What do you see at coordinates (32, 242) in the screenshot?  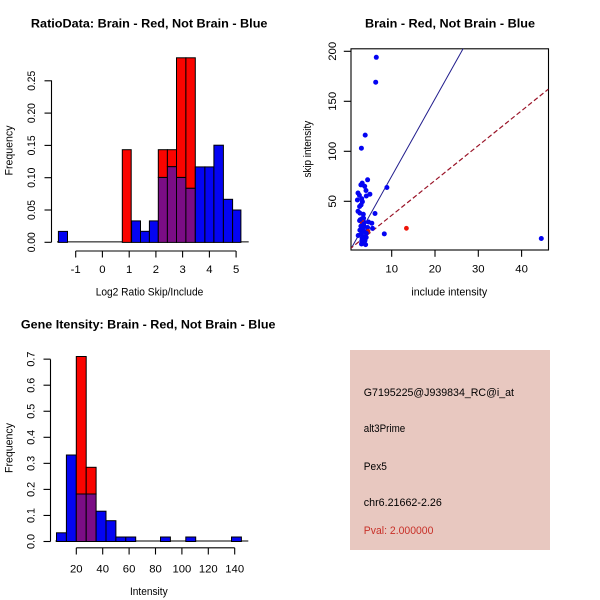 I see `svg-text: 0.00` at bounding box center [32, 242].